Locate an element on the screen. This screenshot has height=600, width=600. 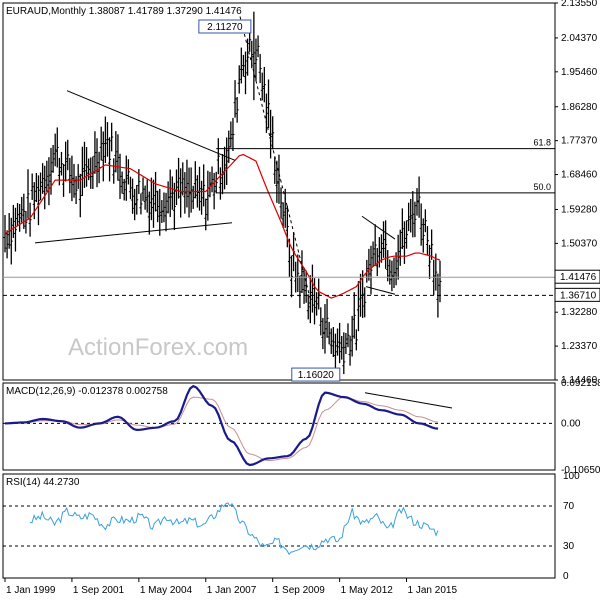
price-y-tick-label: 1.68460 is located at coordinates (579, 175).